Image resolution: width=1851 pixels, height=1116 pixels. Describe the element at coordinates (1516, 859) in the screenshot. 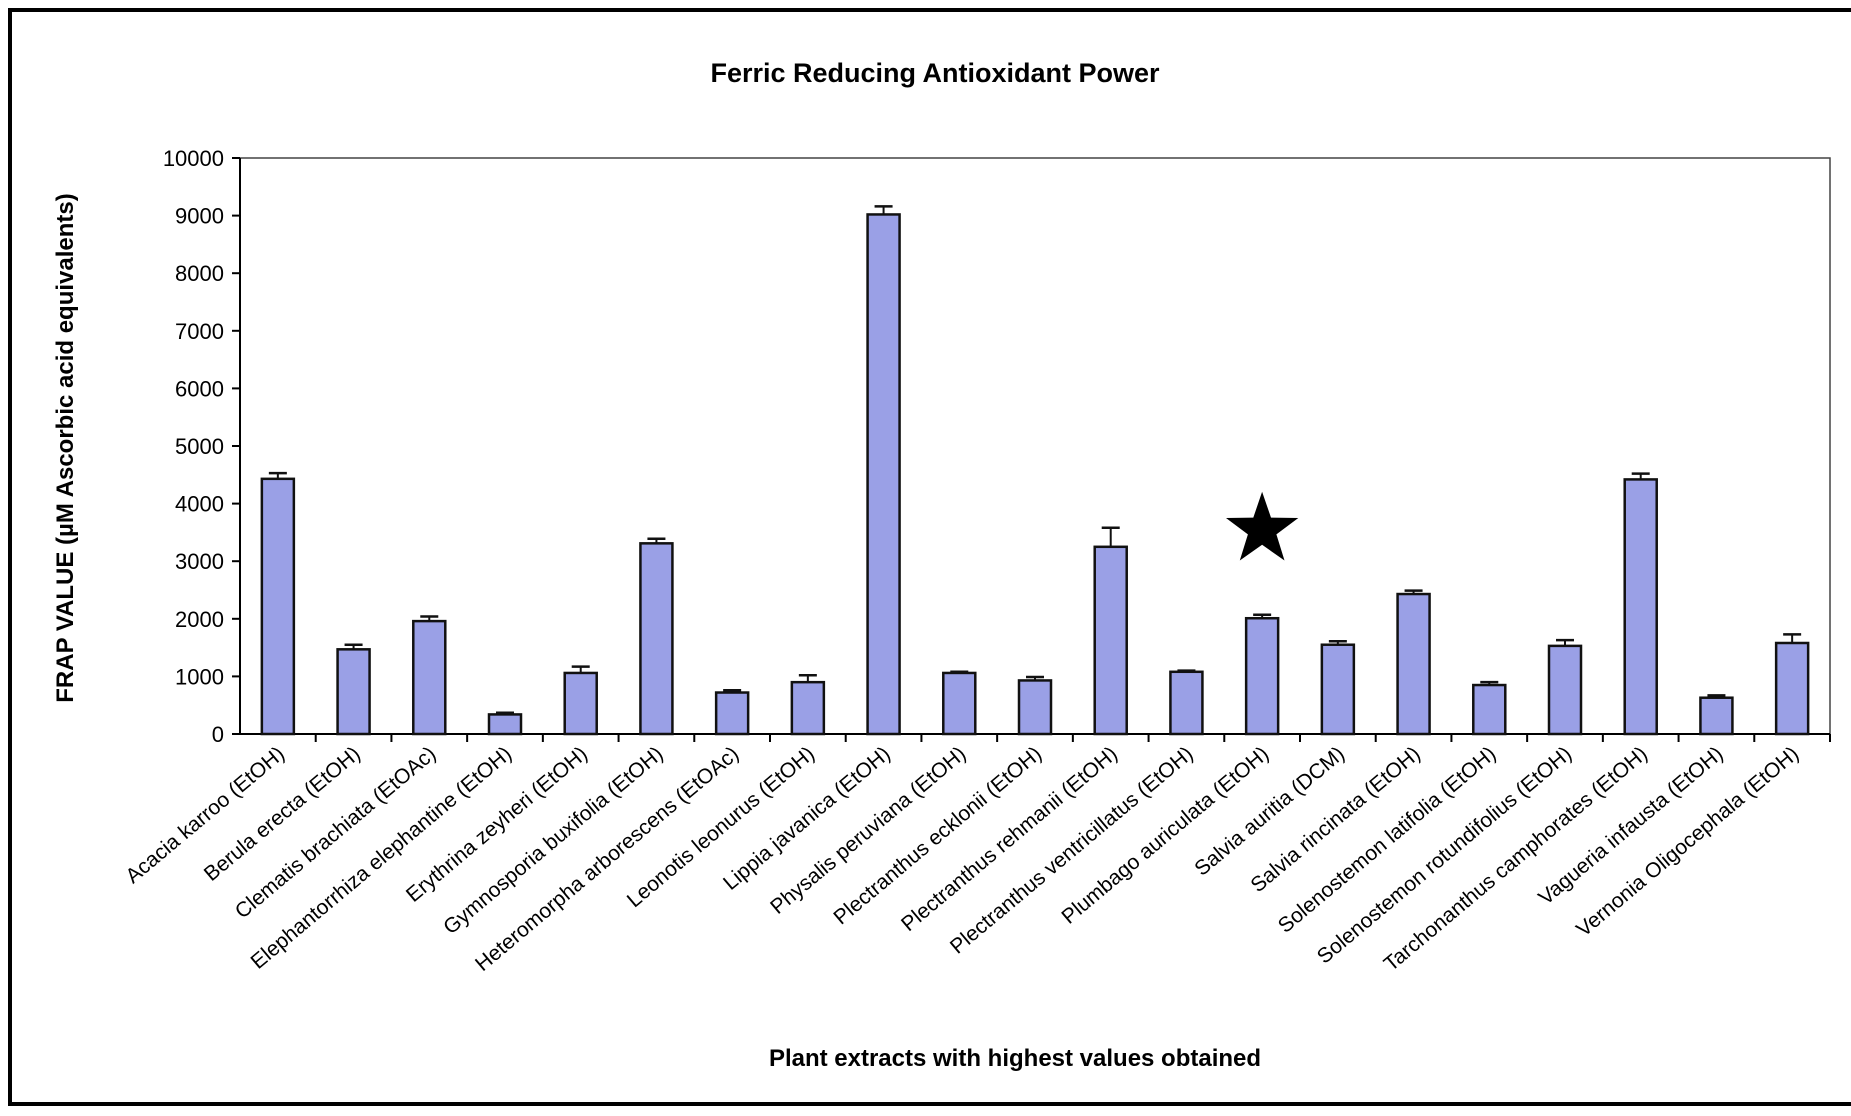

I see `x-tick-label: Tarchonanthus camphorates (EtOH)` at that location.